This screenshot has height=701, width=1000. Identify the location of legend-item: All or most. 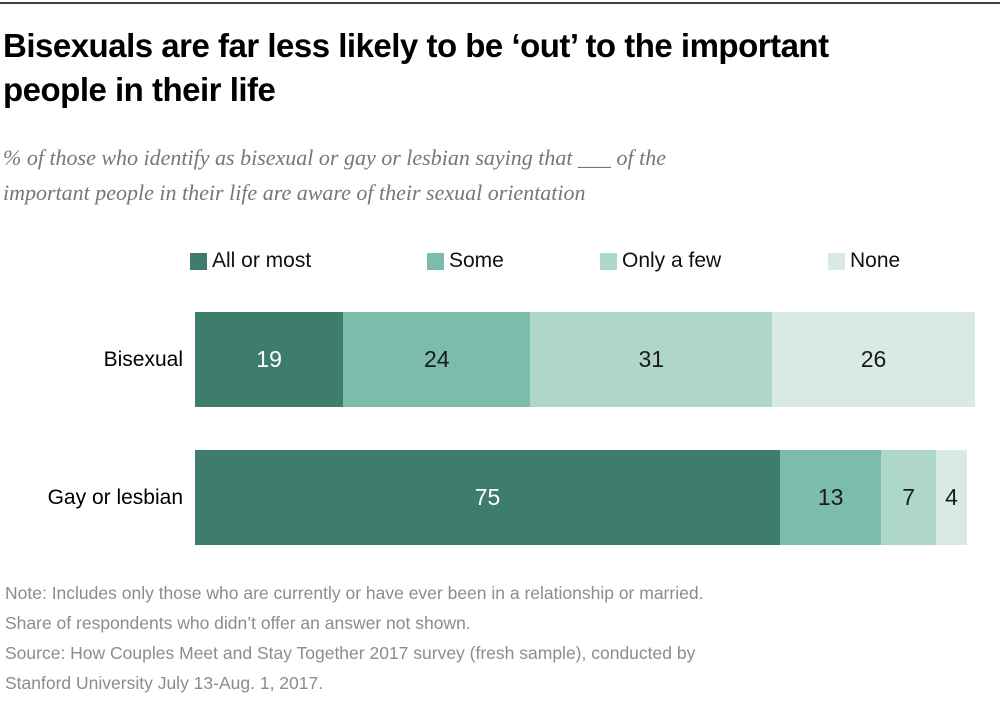
(250, 261).